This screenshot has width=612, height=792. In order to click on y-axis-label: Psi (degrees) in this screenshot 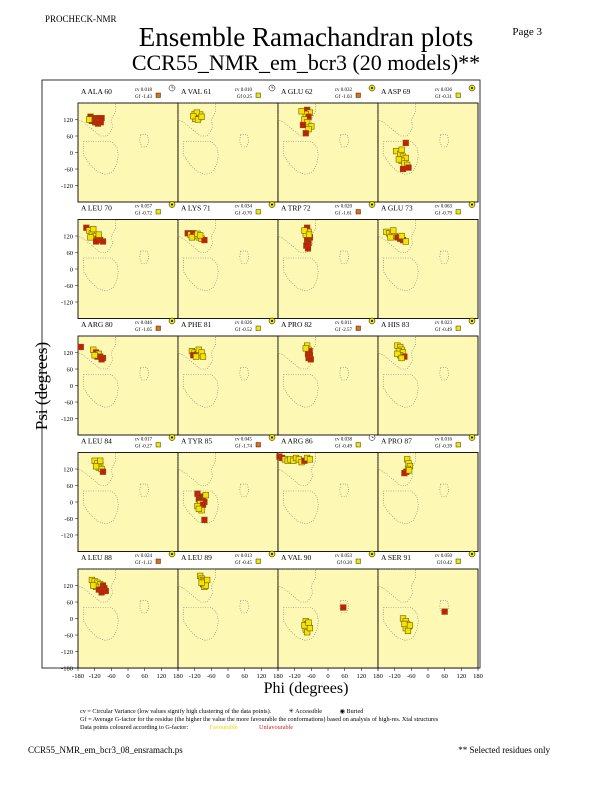, I will do `click(41, 386)`.